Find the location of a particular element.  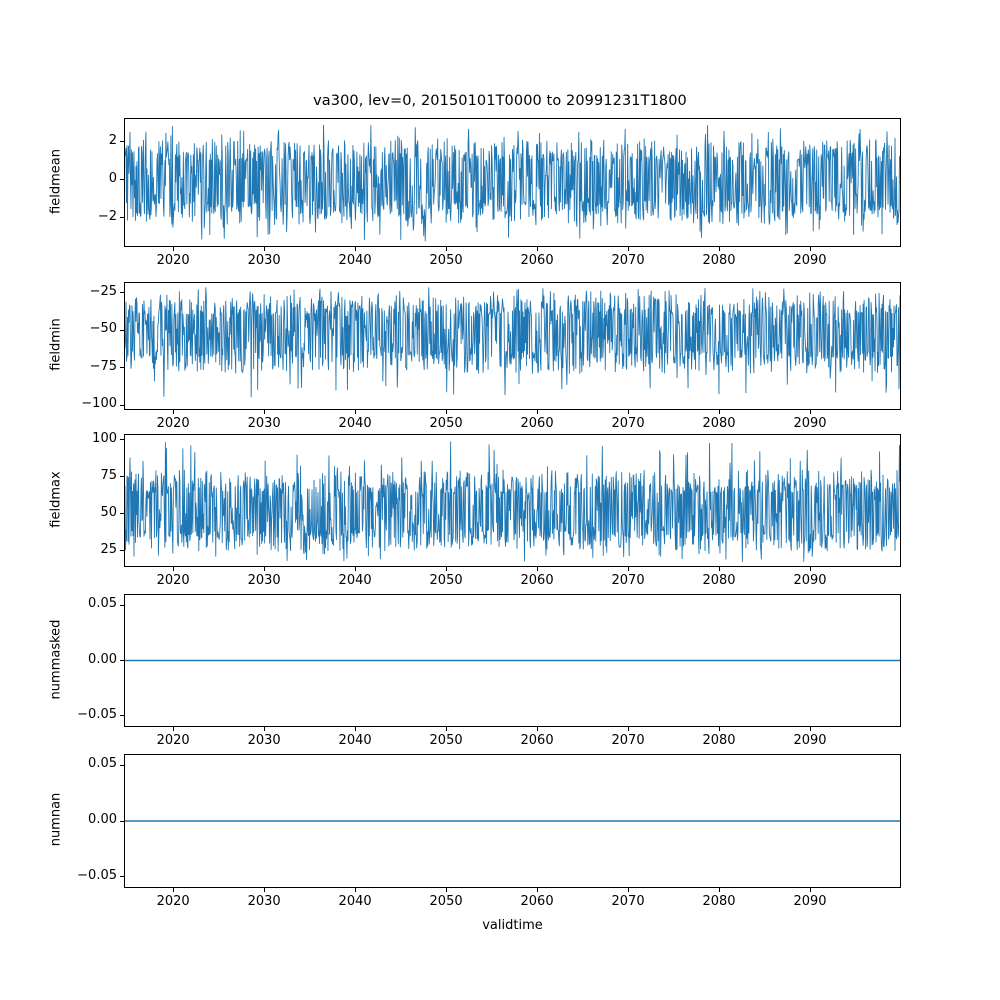

ytick-label-numnan-2: −0.05 is located at coordinates (97, 875).